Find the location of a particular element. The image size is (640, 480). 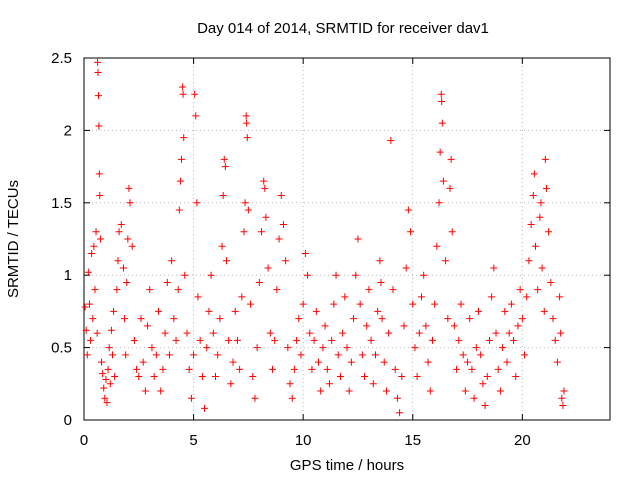

y-tick-labels: 0 0.5 1 1.5 2 2.5 is located at coordinates (61, 239).